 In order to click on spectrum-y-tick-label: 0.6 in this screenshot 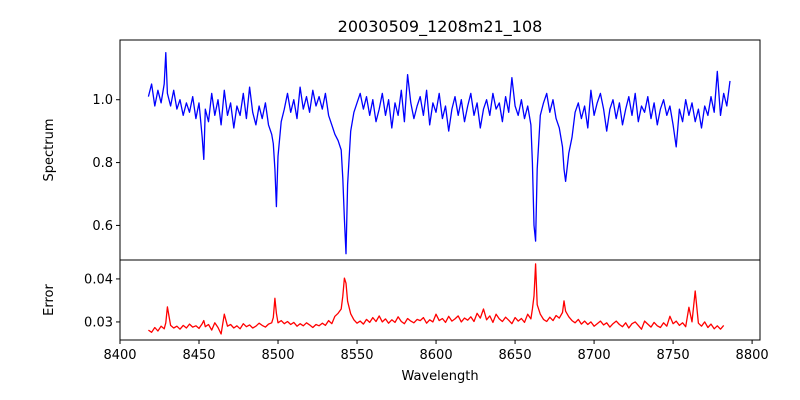, I will do `click(102, 226)`.